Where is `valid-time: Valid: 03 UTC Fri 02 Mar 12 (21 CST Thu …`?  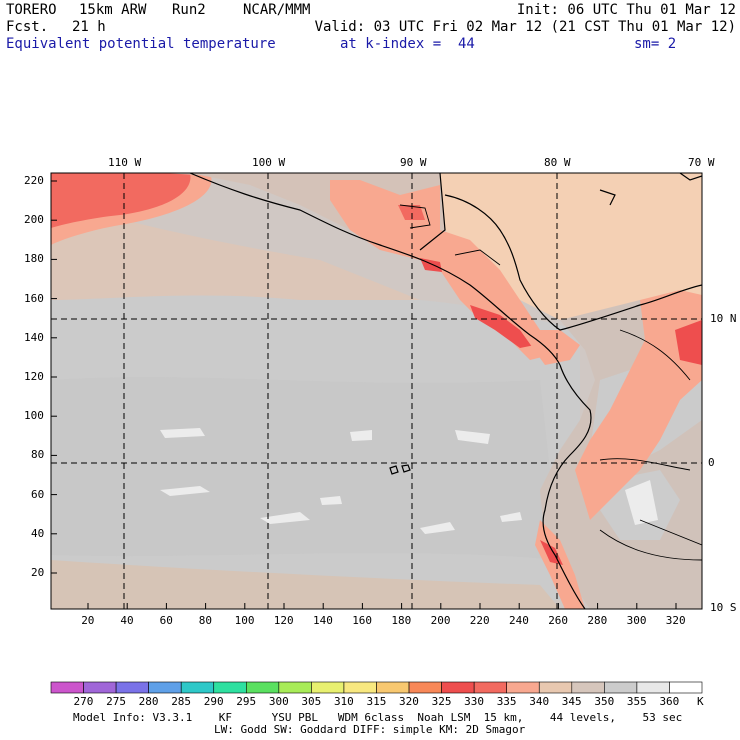
valid-time: Valid: 03 UTC Fri 02 Mar 12 (21 CST Thu … is located at coordinates (525, 27).